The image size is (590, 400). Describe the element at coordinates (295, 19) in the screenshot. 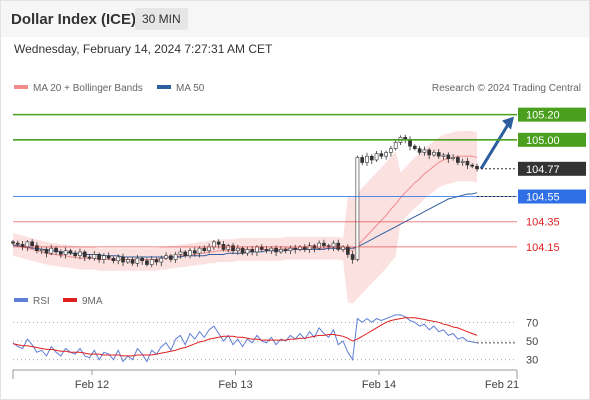

I see `header-bar: Dollar Index (ICE) 30 MIN` at that location.